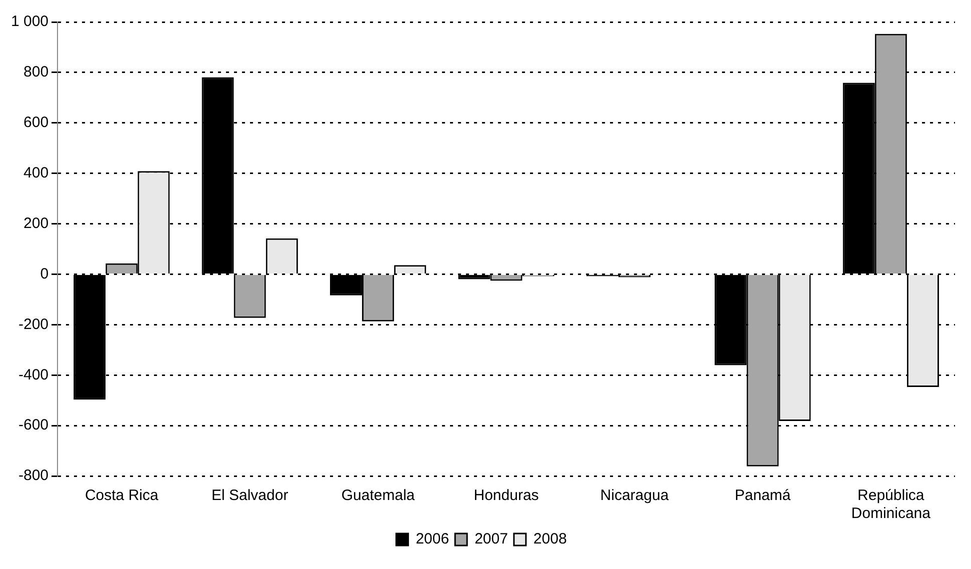  What do you see at coordinates (550, 539) in the screenshot?
I see `legend-label: 2008` at bounding box center [550, 539].